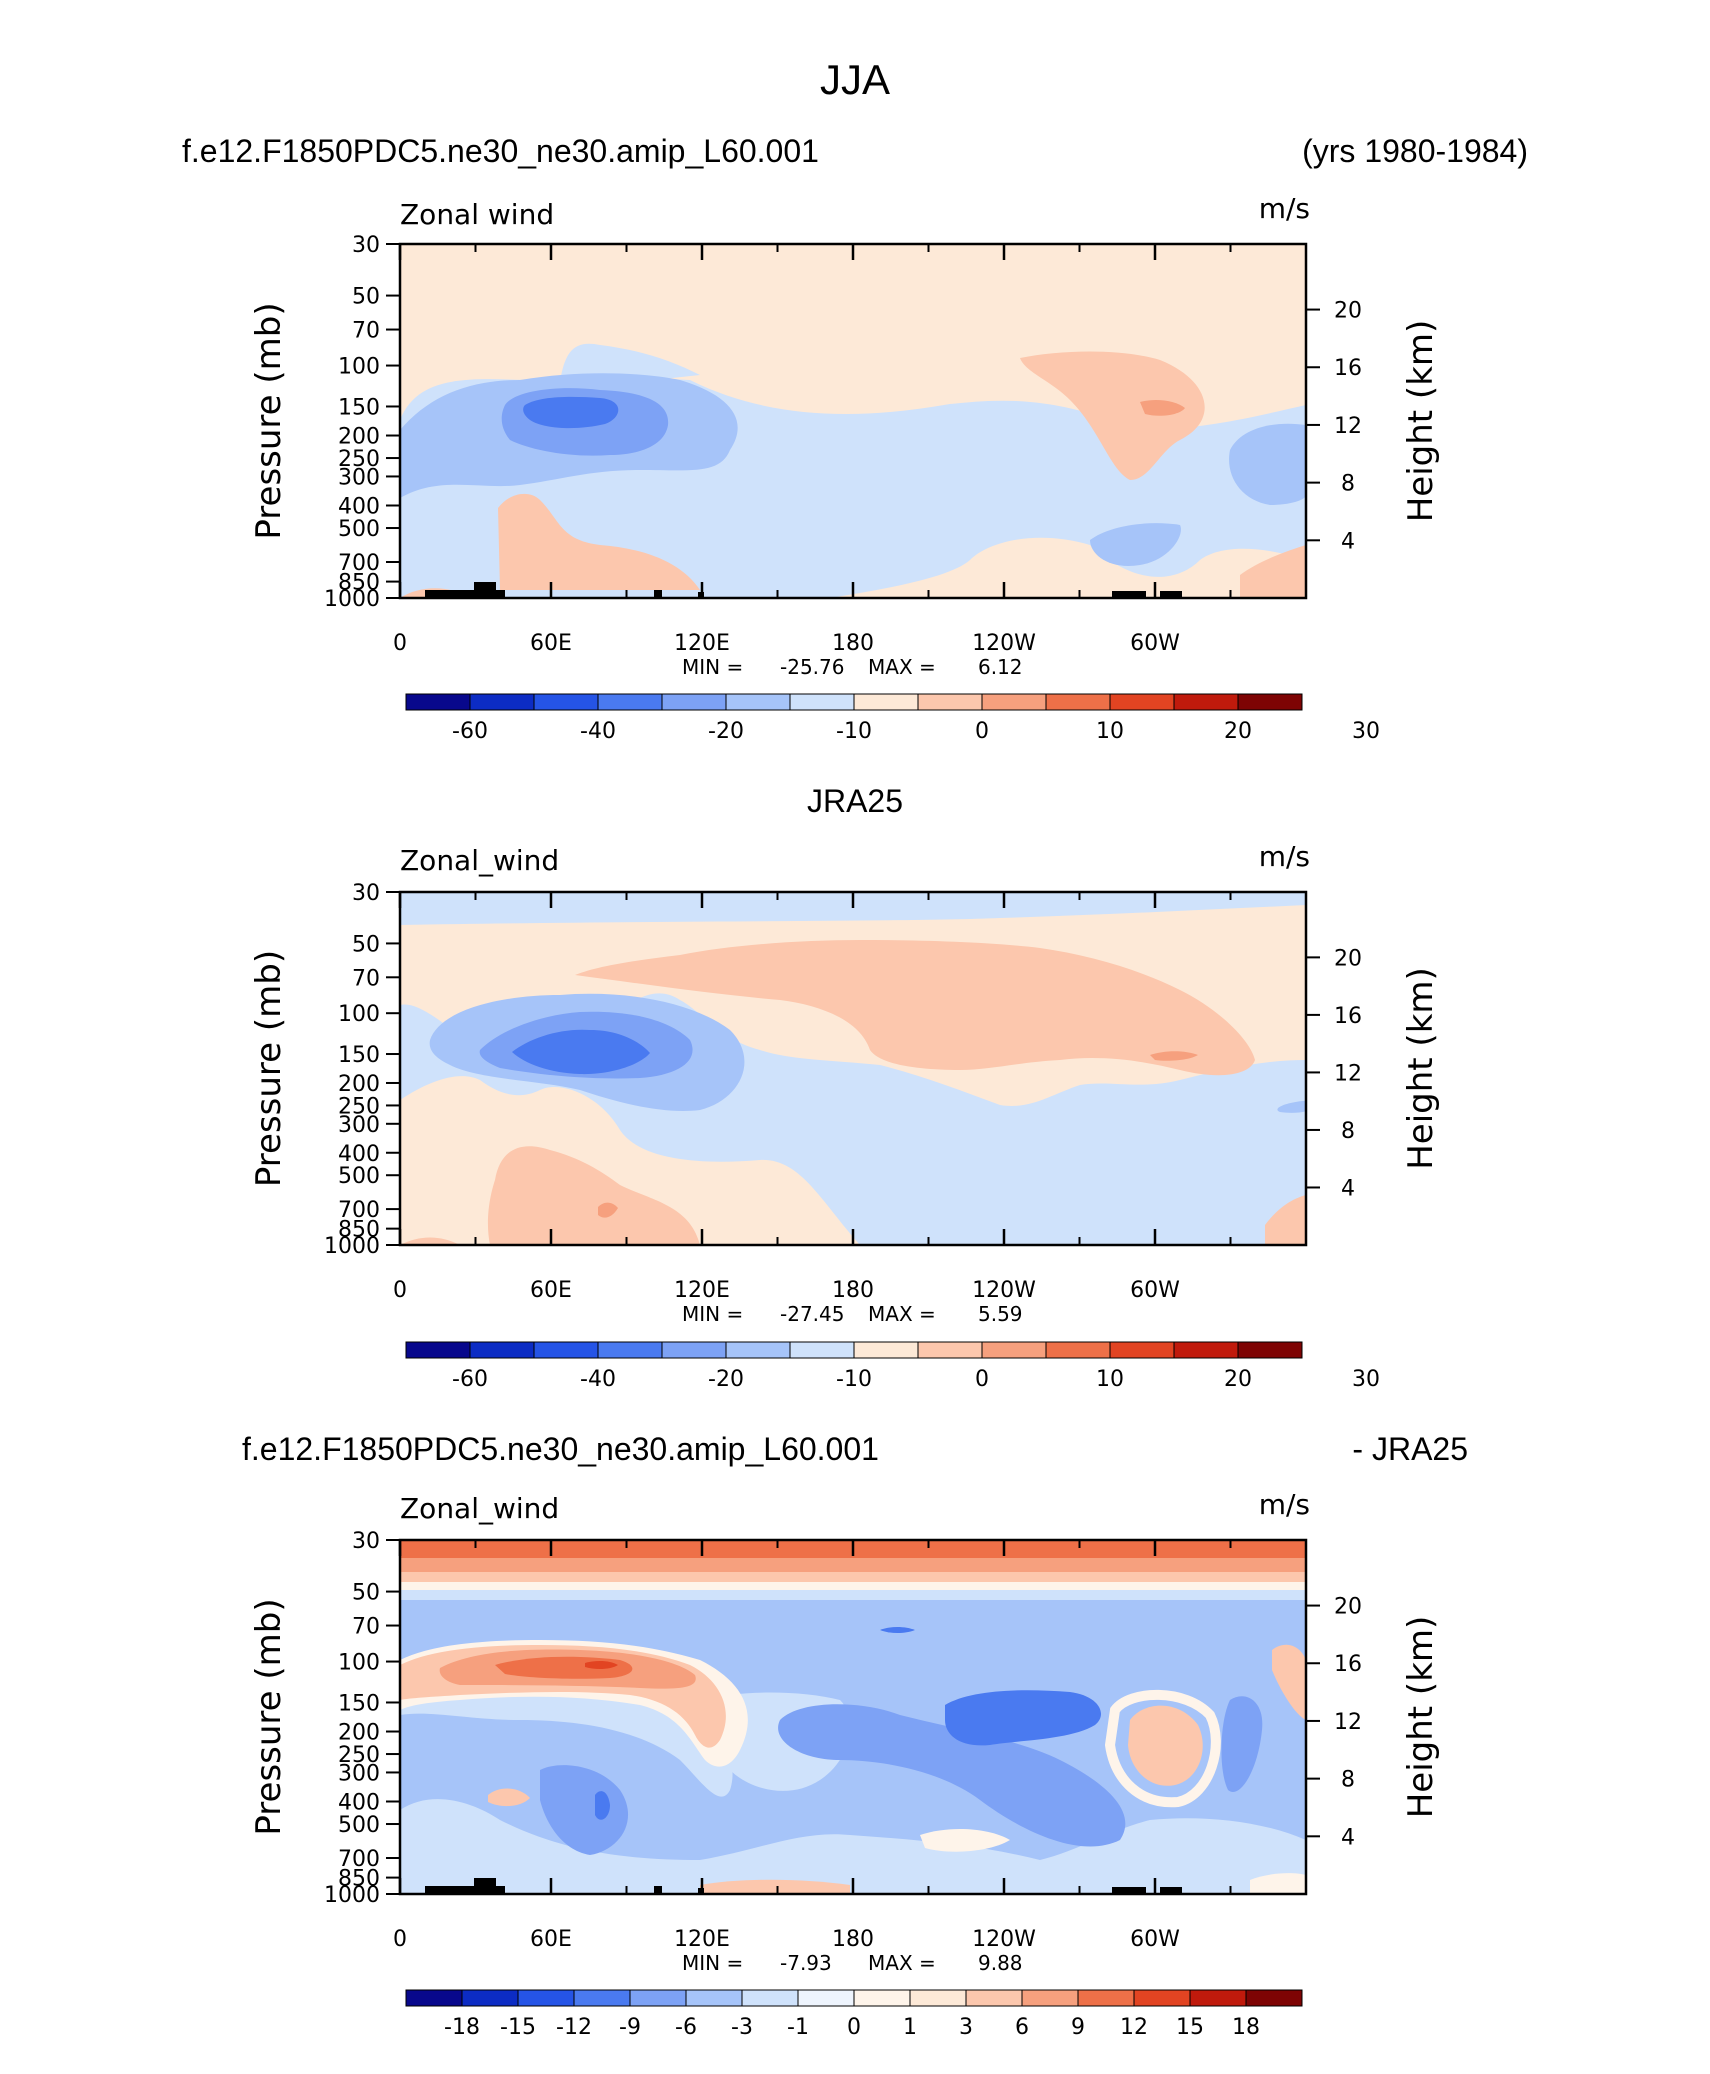  What do you see at coordinates (1165, 1745) in the screenshot?
I see `panel-3-contour-pink-right-lobe` at bounding box center [1165, 1745].